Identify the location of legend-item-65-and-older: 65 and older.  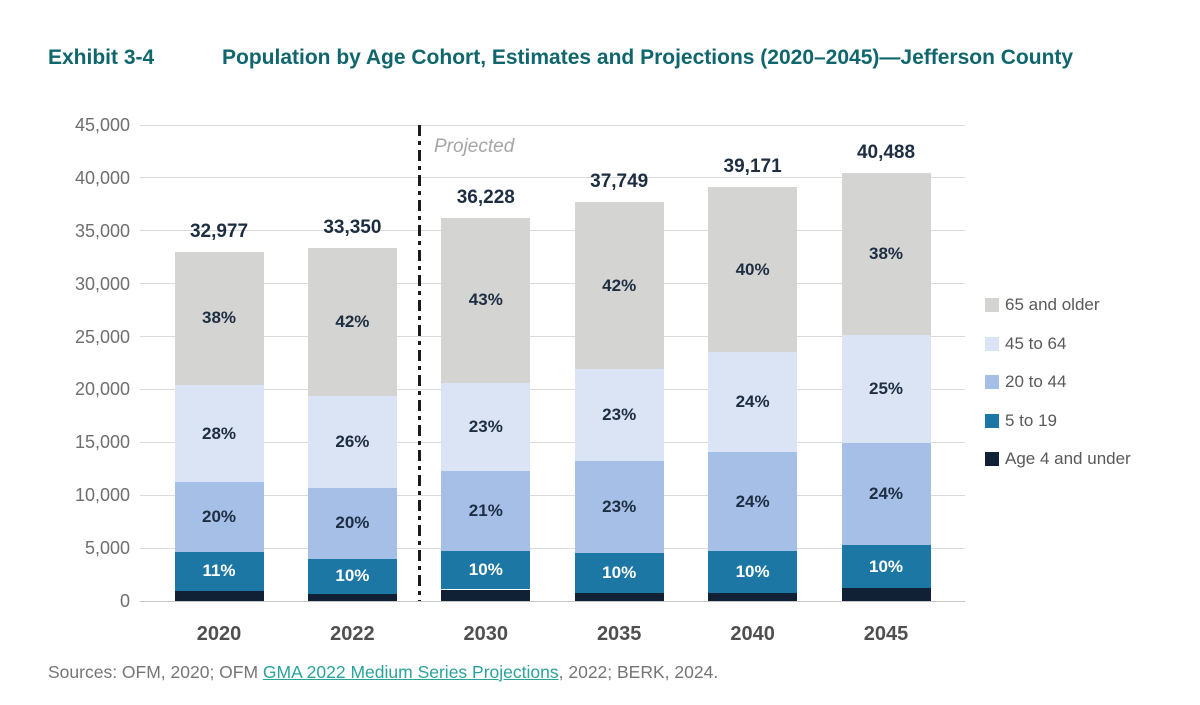
(1042, 305).